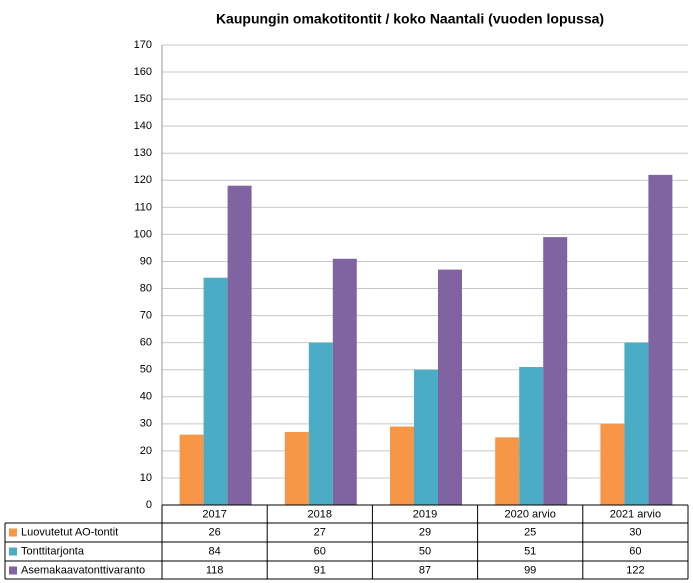 The width and height of the screenshot is (693, 583). Describe the element at coordinates (146, 343) in the screenshot. I see `y-tick-label: 60` at that location.